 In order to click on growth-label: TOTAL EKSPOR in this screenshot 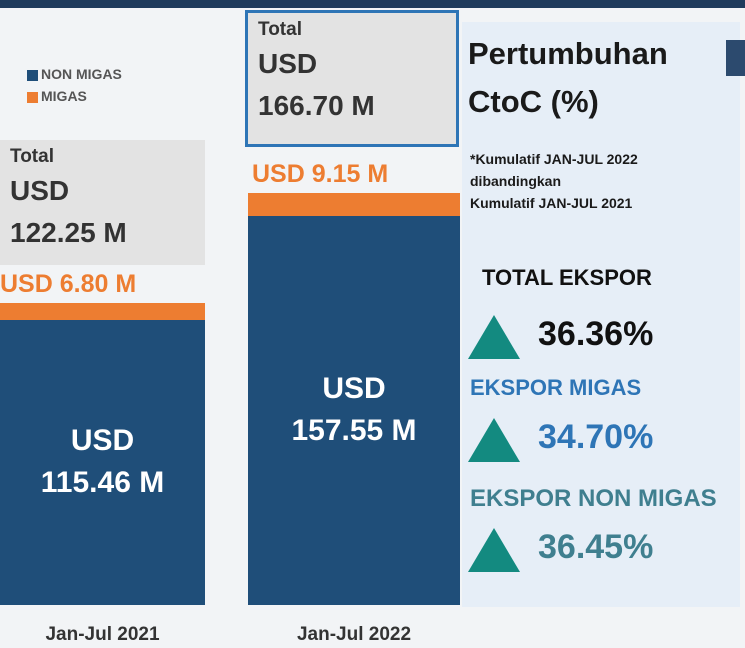, I will do `click(567, 277)`.